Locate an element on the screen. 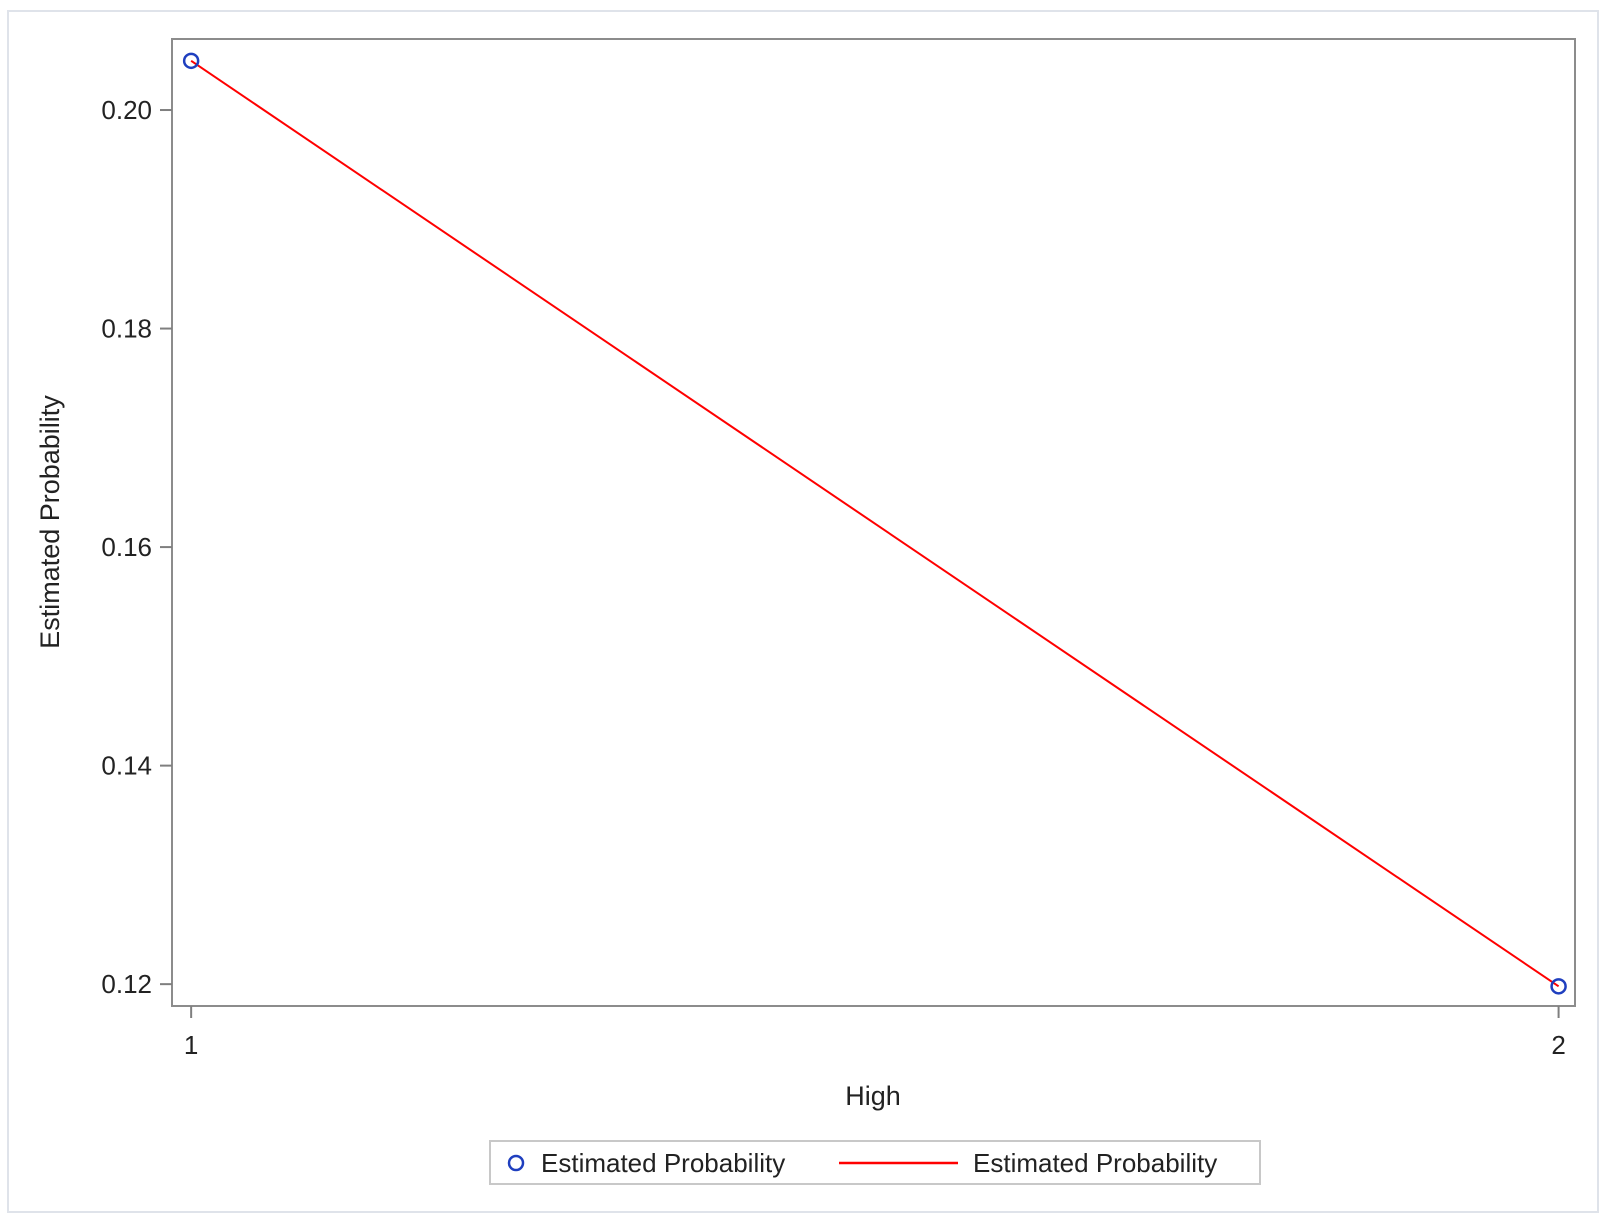 The height and width of the screenshot is (1221, 1608). legend-label-markers: Estimated Probability is located at coordinates (663, 1163).